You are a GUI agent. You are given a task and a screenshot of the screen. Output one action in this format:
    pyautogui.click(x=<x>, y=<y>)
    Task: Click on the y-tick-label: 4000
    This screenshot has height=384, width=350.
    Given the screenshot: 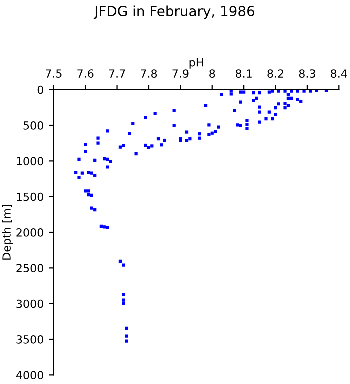 What is the action you would take?
    pyautogui.click(x=30, y=375)
    